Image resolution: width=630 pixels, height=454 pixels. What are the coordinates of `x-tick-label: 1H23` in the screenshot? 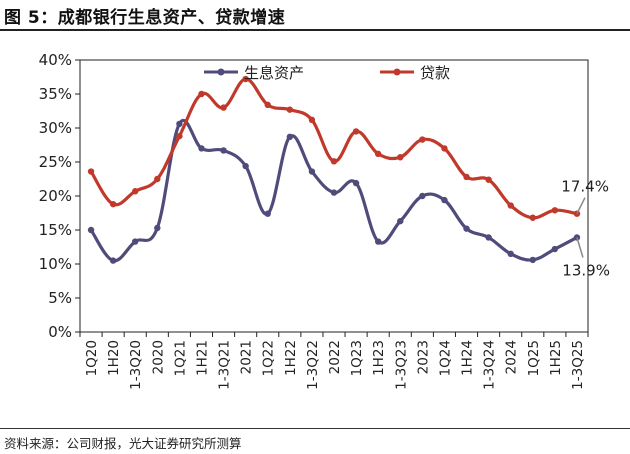 It's located at (379, 358).